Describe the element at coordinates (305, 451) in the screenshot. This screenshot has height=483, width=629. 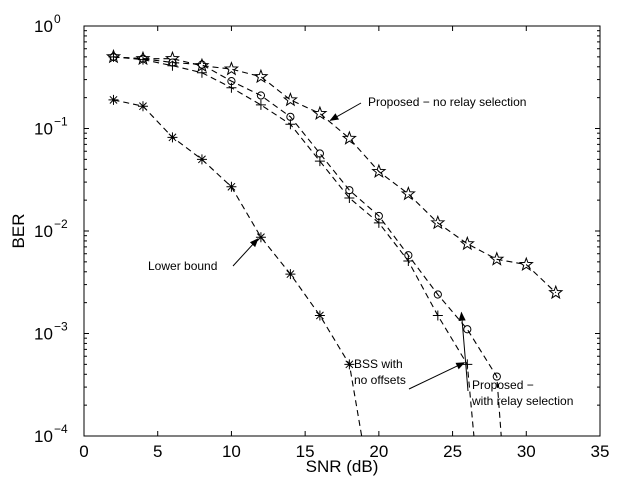
I see `x-tick-label: 15` at that location.